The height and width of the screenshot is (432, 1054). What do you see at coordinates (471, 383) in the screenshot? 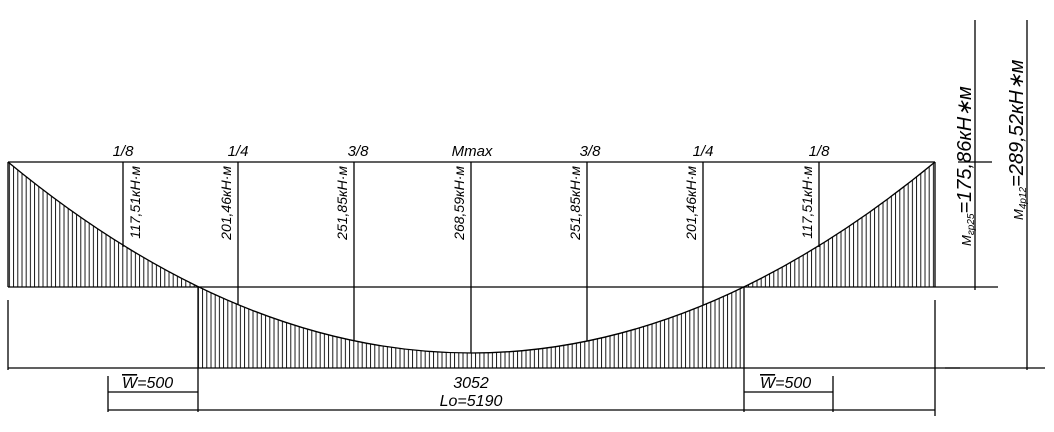
I see `span-label: 3052` at bounding box center [471, 383].